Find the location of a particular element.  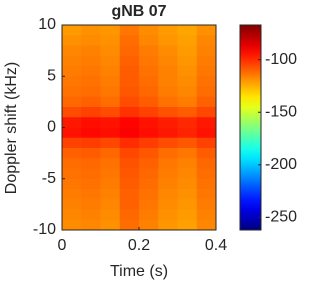

y-tick-label: 5 is located at coordinates (51, 75).